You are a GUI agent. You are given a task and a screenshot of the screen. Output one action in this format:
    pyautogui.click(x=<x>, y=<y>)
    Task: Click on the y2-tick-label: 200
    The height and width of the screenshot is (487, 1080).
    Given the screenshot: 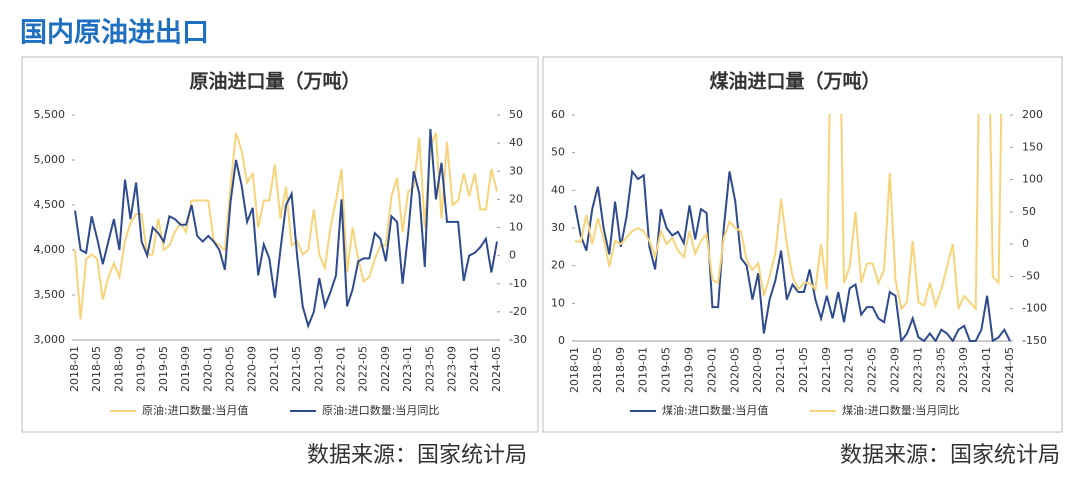 What is the action you would take?
    pyautogui.click(x=1032, y=114)
    